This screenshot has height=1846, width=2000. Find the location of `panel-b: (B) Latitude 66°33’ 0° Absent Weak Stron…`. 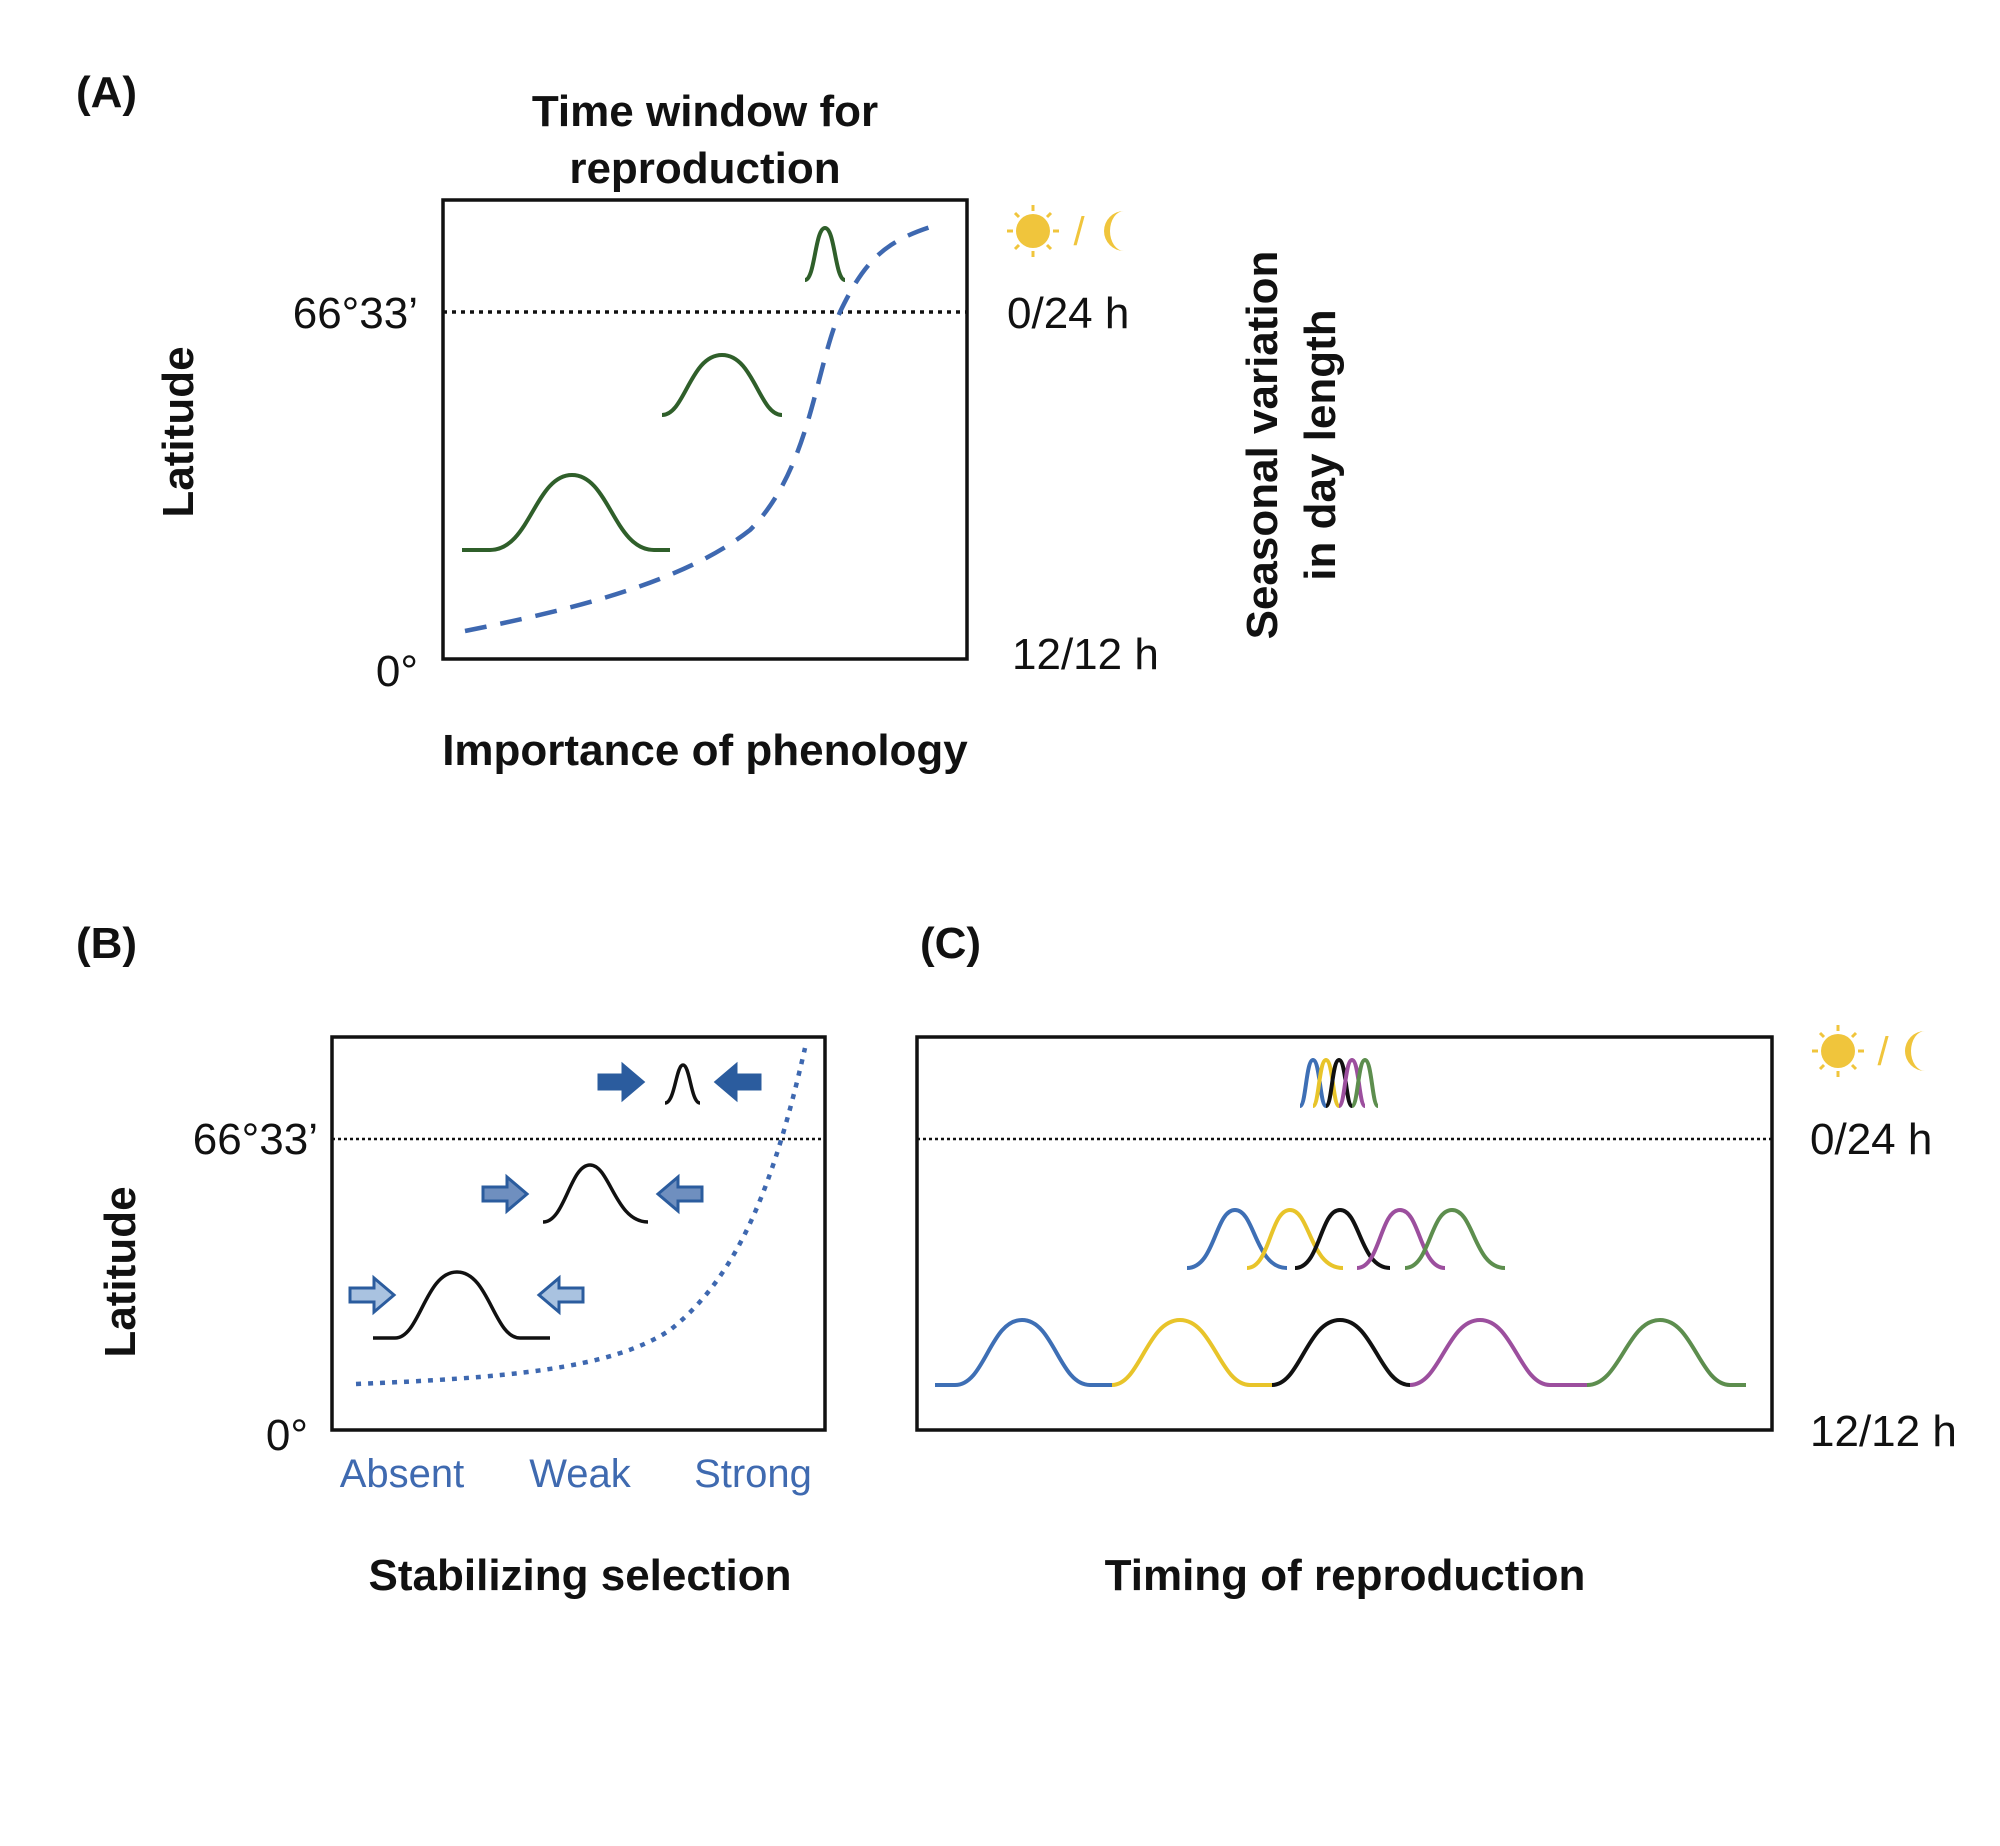

panel-b: (B) Latitude 66°33’ 0° Absent Weak Stron… is located at coordinates (451, 1259).